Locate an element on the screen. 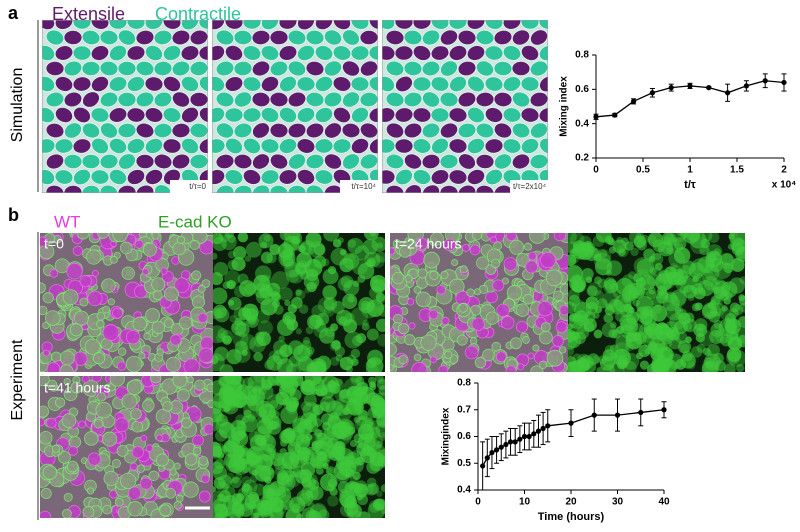 The image size is (800, 532). x-tick-label: 1.5 is located at coordinates (737, 170).